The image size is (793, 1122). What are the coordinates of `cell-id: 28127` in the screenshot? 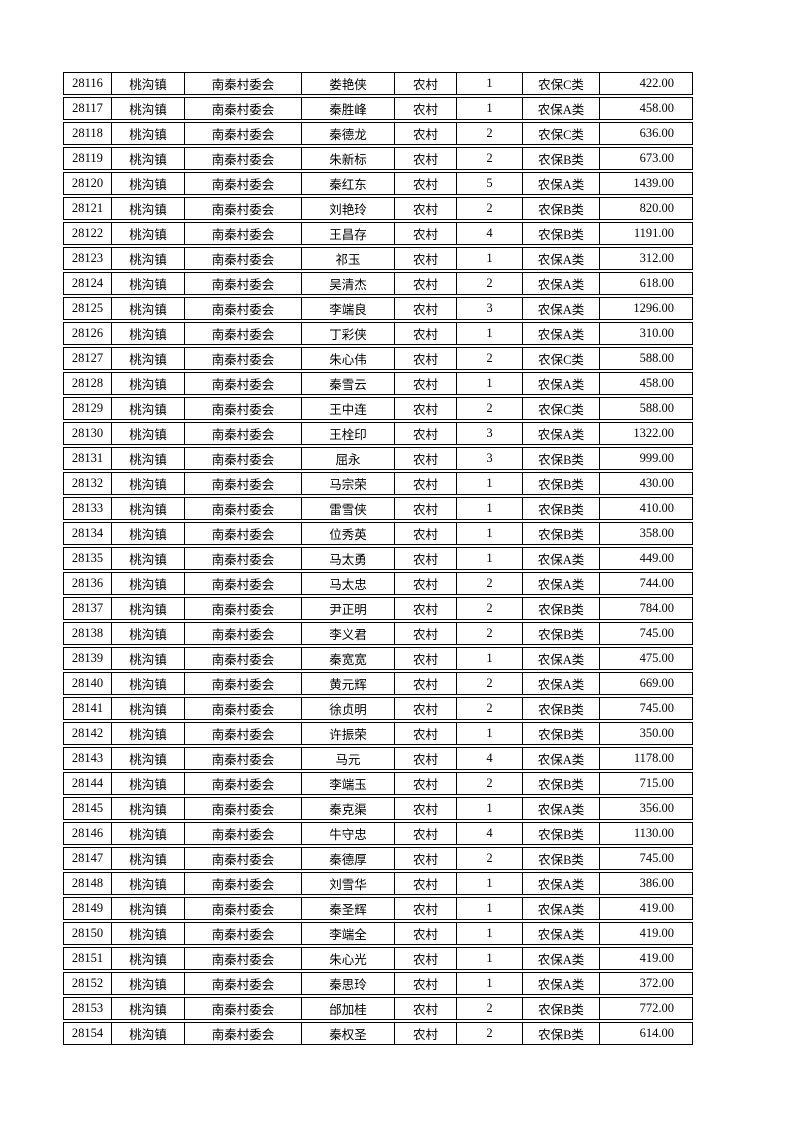 It's located at (87, 358).